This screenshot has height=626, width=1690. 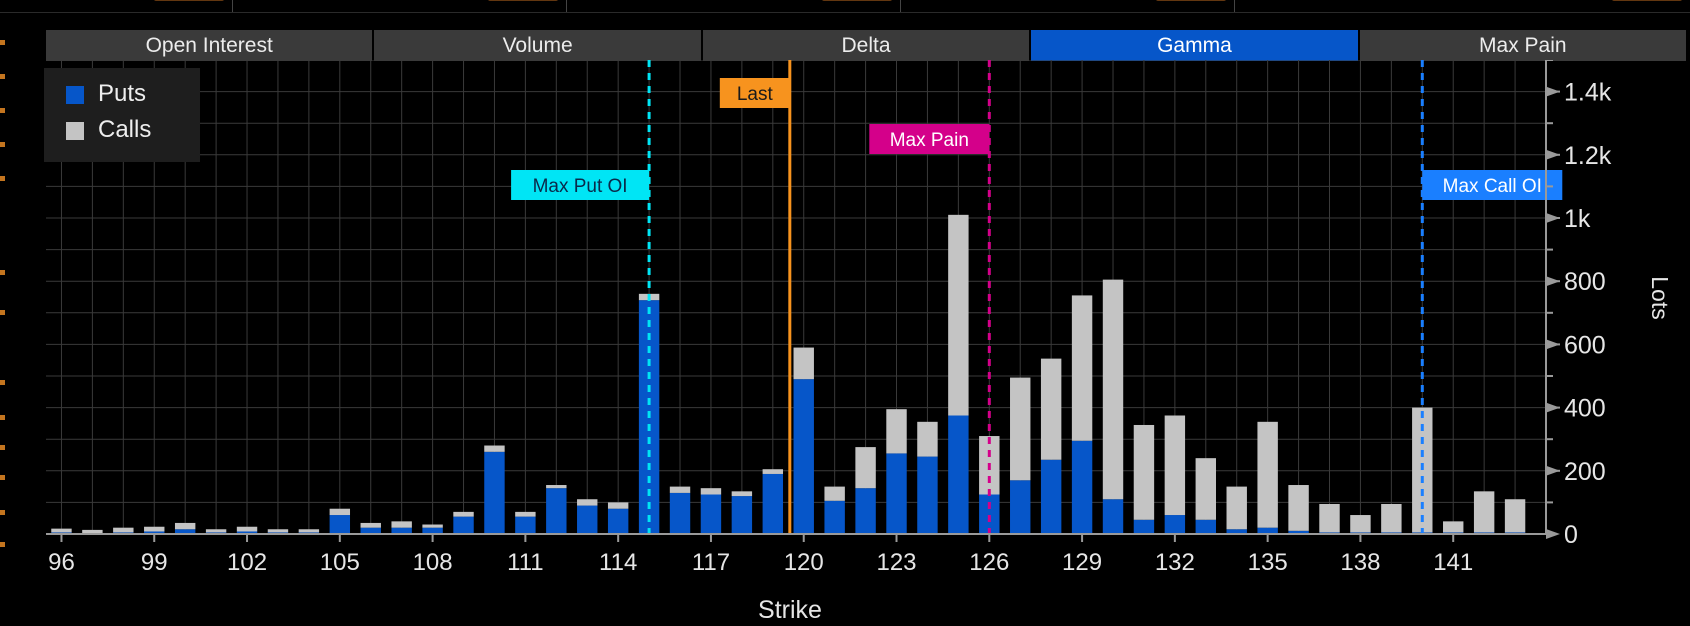 I want to click on x-tick-label-132: 132, so click(x=1175, y=562).